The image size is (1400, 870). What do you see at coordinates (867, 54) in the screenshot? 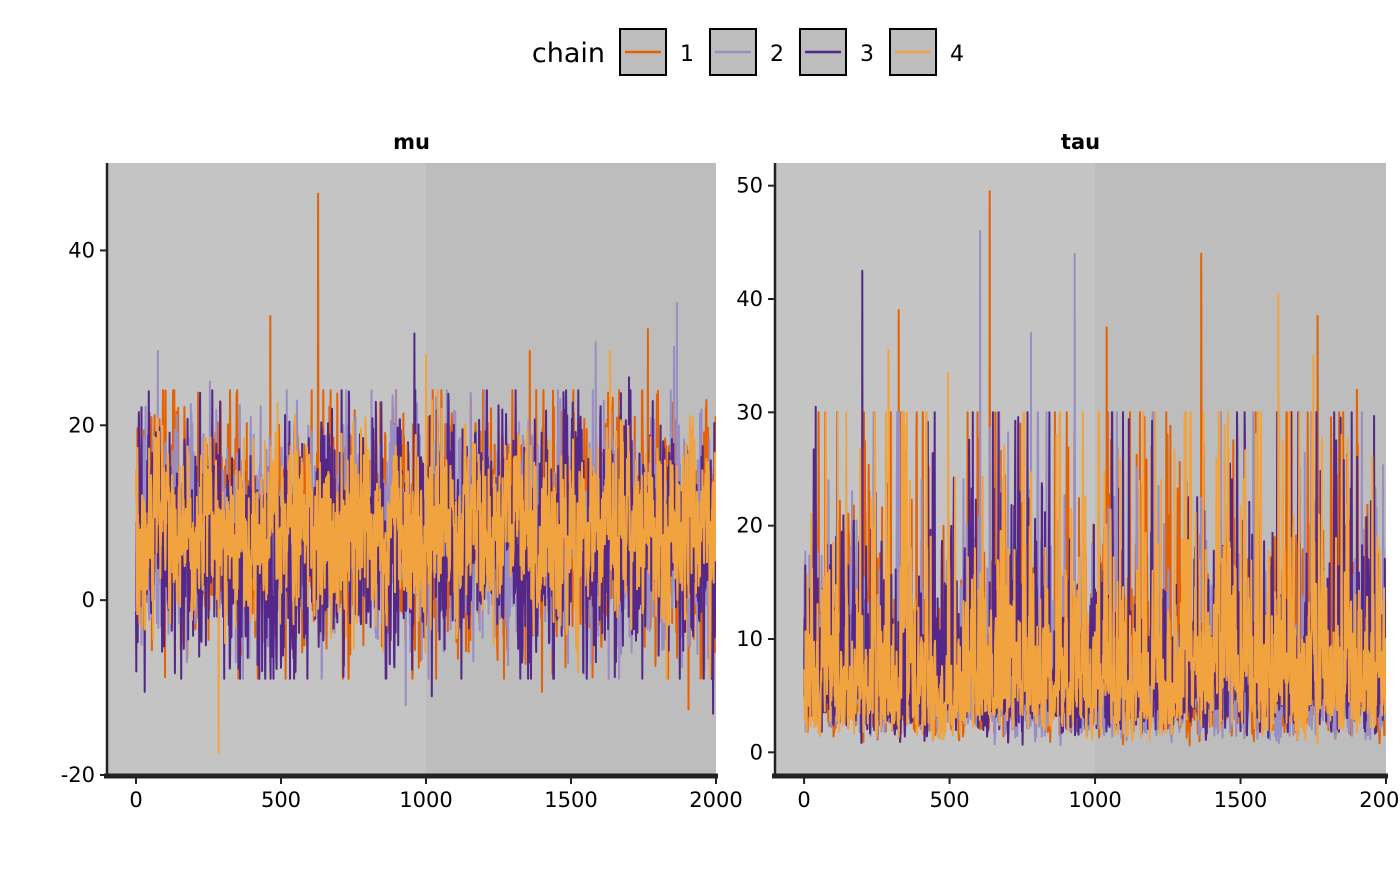
I see `legend-label: 3` at bounding box center [867, 54].